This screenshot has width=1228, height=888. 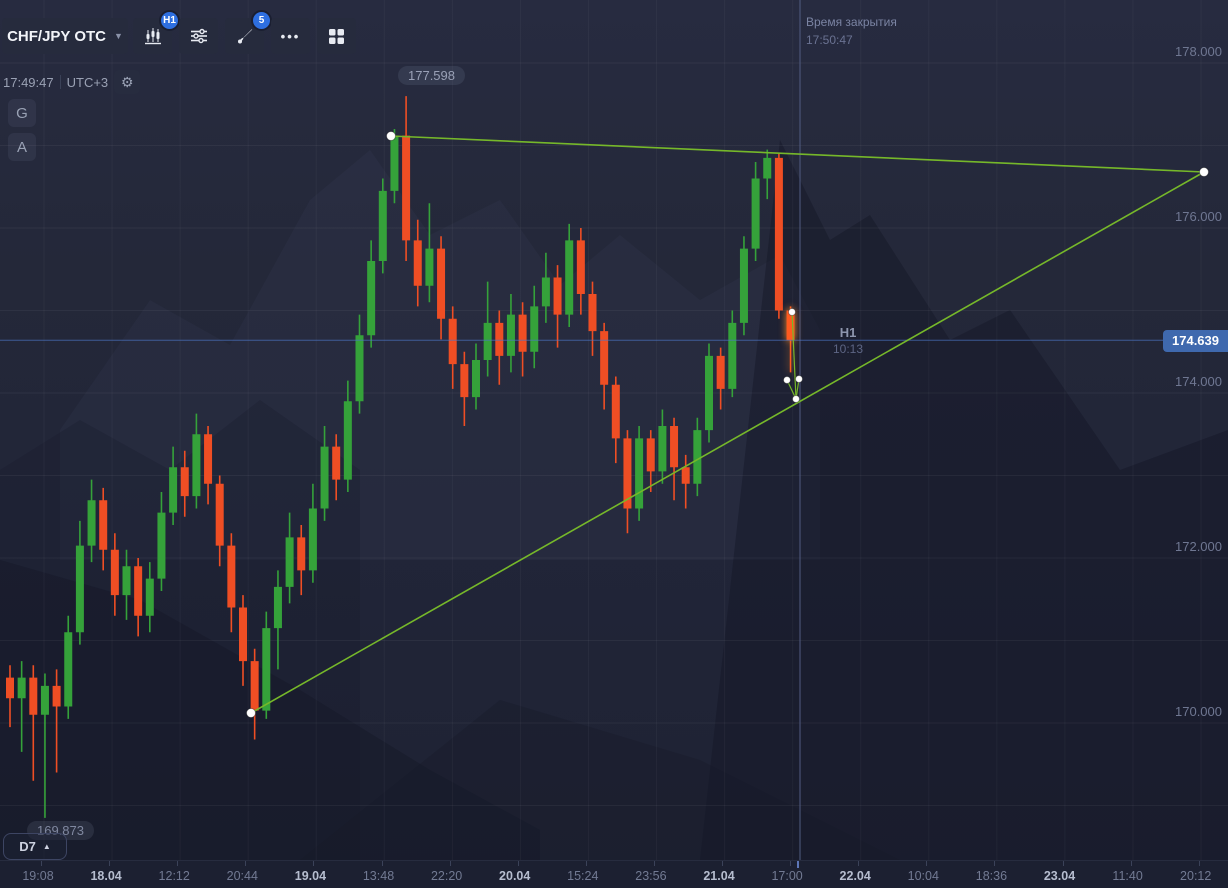 What do you see at coordinates (851, 22) in the screenshot?
I see `closing-time-title: Время закрытия` at bounding box center [851, 22].